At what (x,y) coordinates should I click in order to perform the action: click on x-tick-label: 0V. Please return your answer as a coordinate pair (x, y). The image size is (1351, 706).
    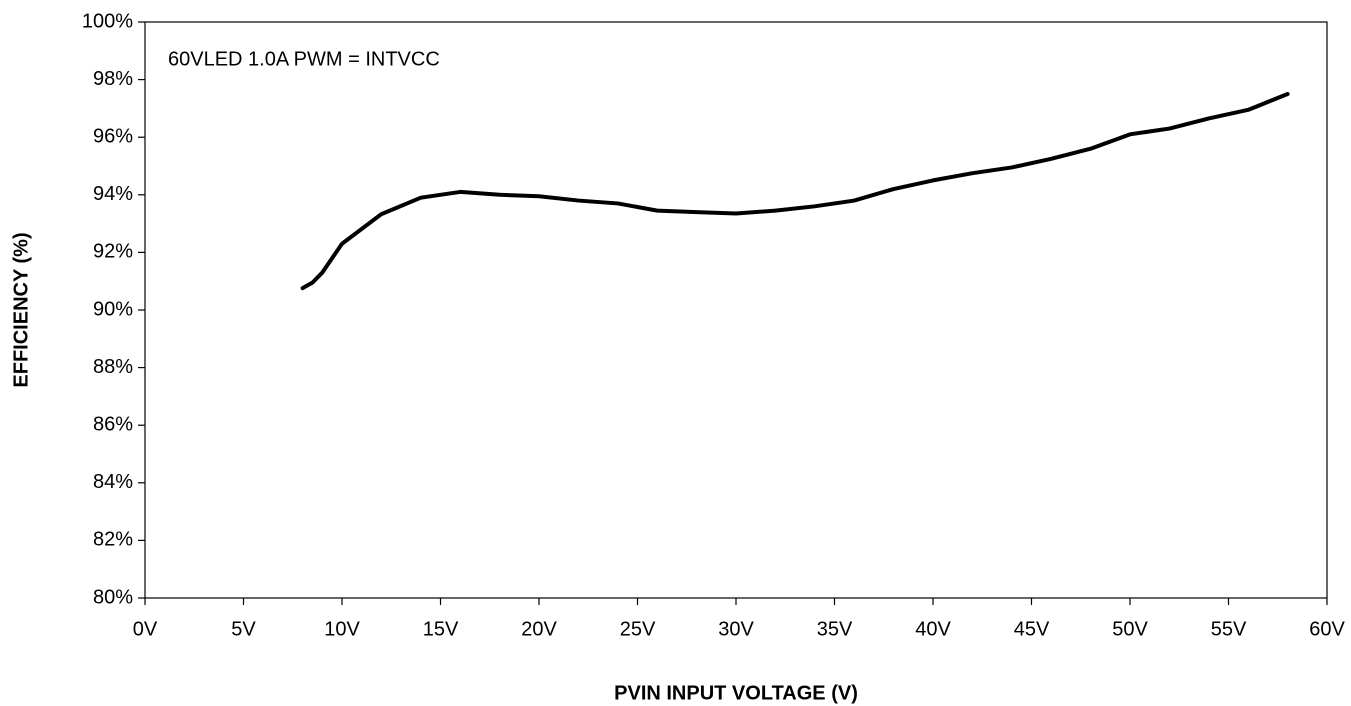
    Looking at the image, I should click on (145, 629).